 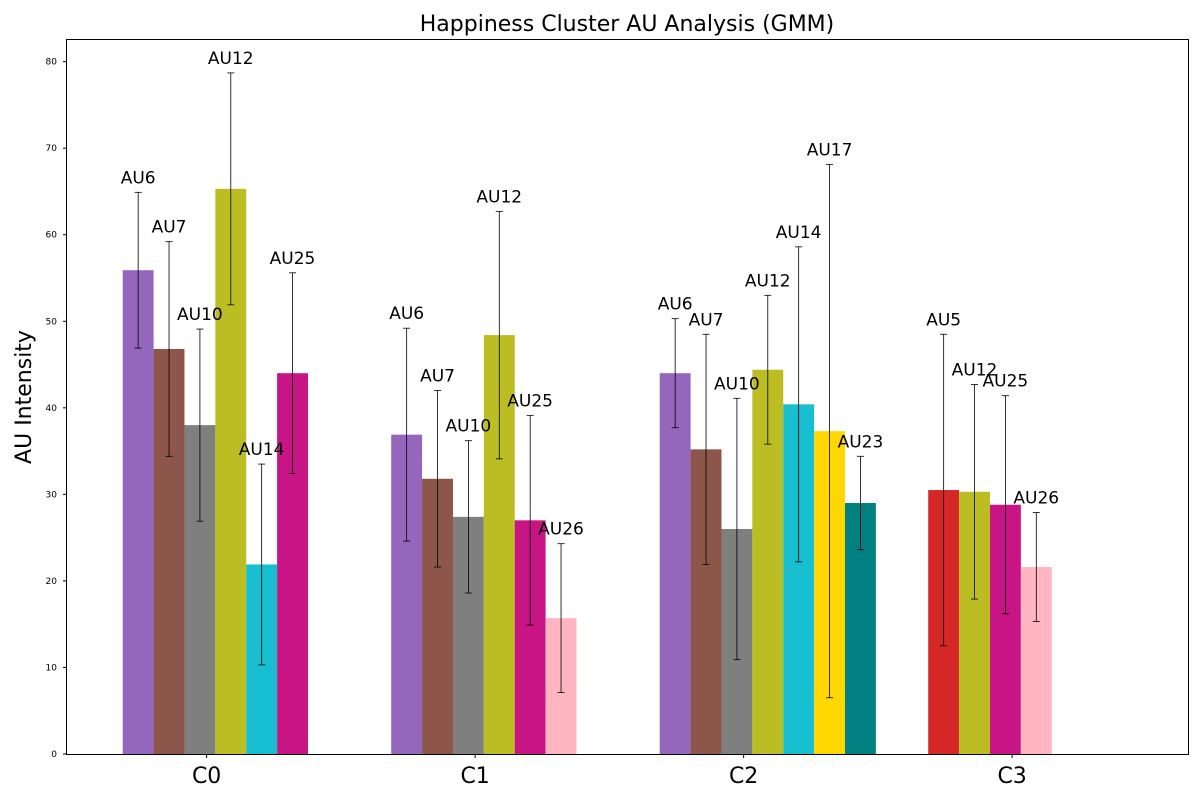 I want to click on y-tick-label: 30, so click(x=52, y=495).